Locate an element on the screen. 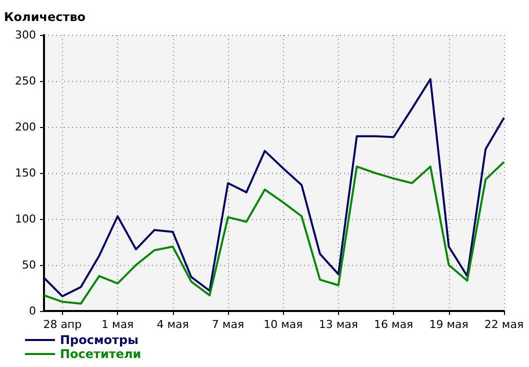  x-tick-label: 10 мая is located at coordinates (283, 324).